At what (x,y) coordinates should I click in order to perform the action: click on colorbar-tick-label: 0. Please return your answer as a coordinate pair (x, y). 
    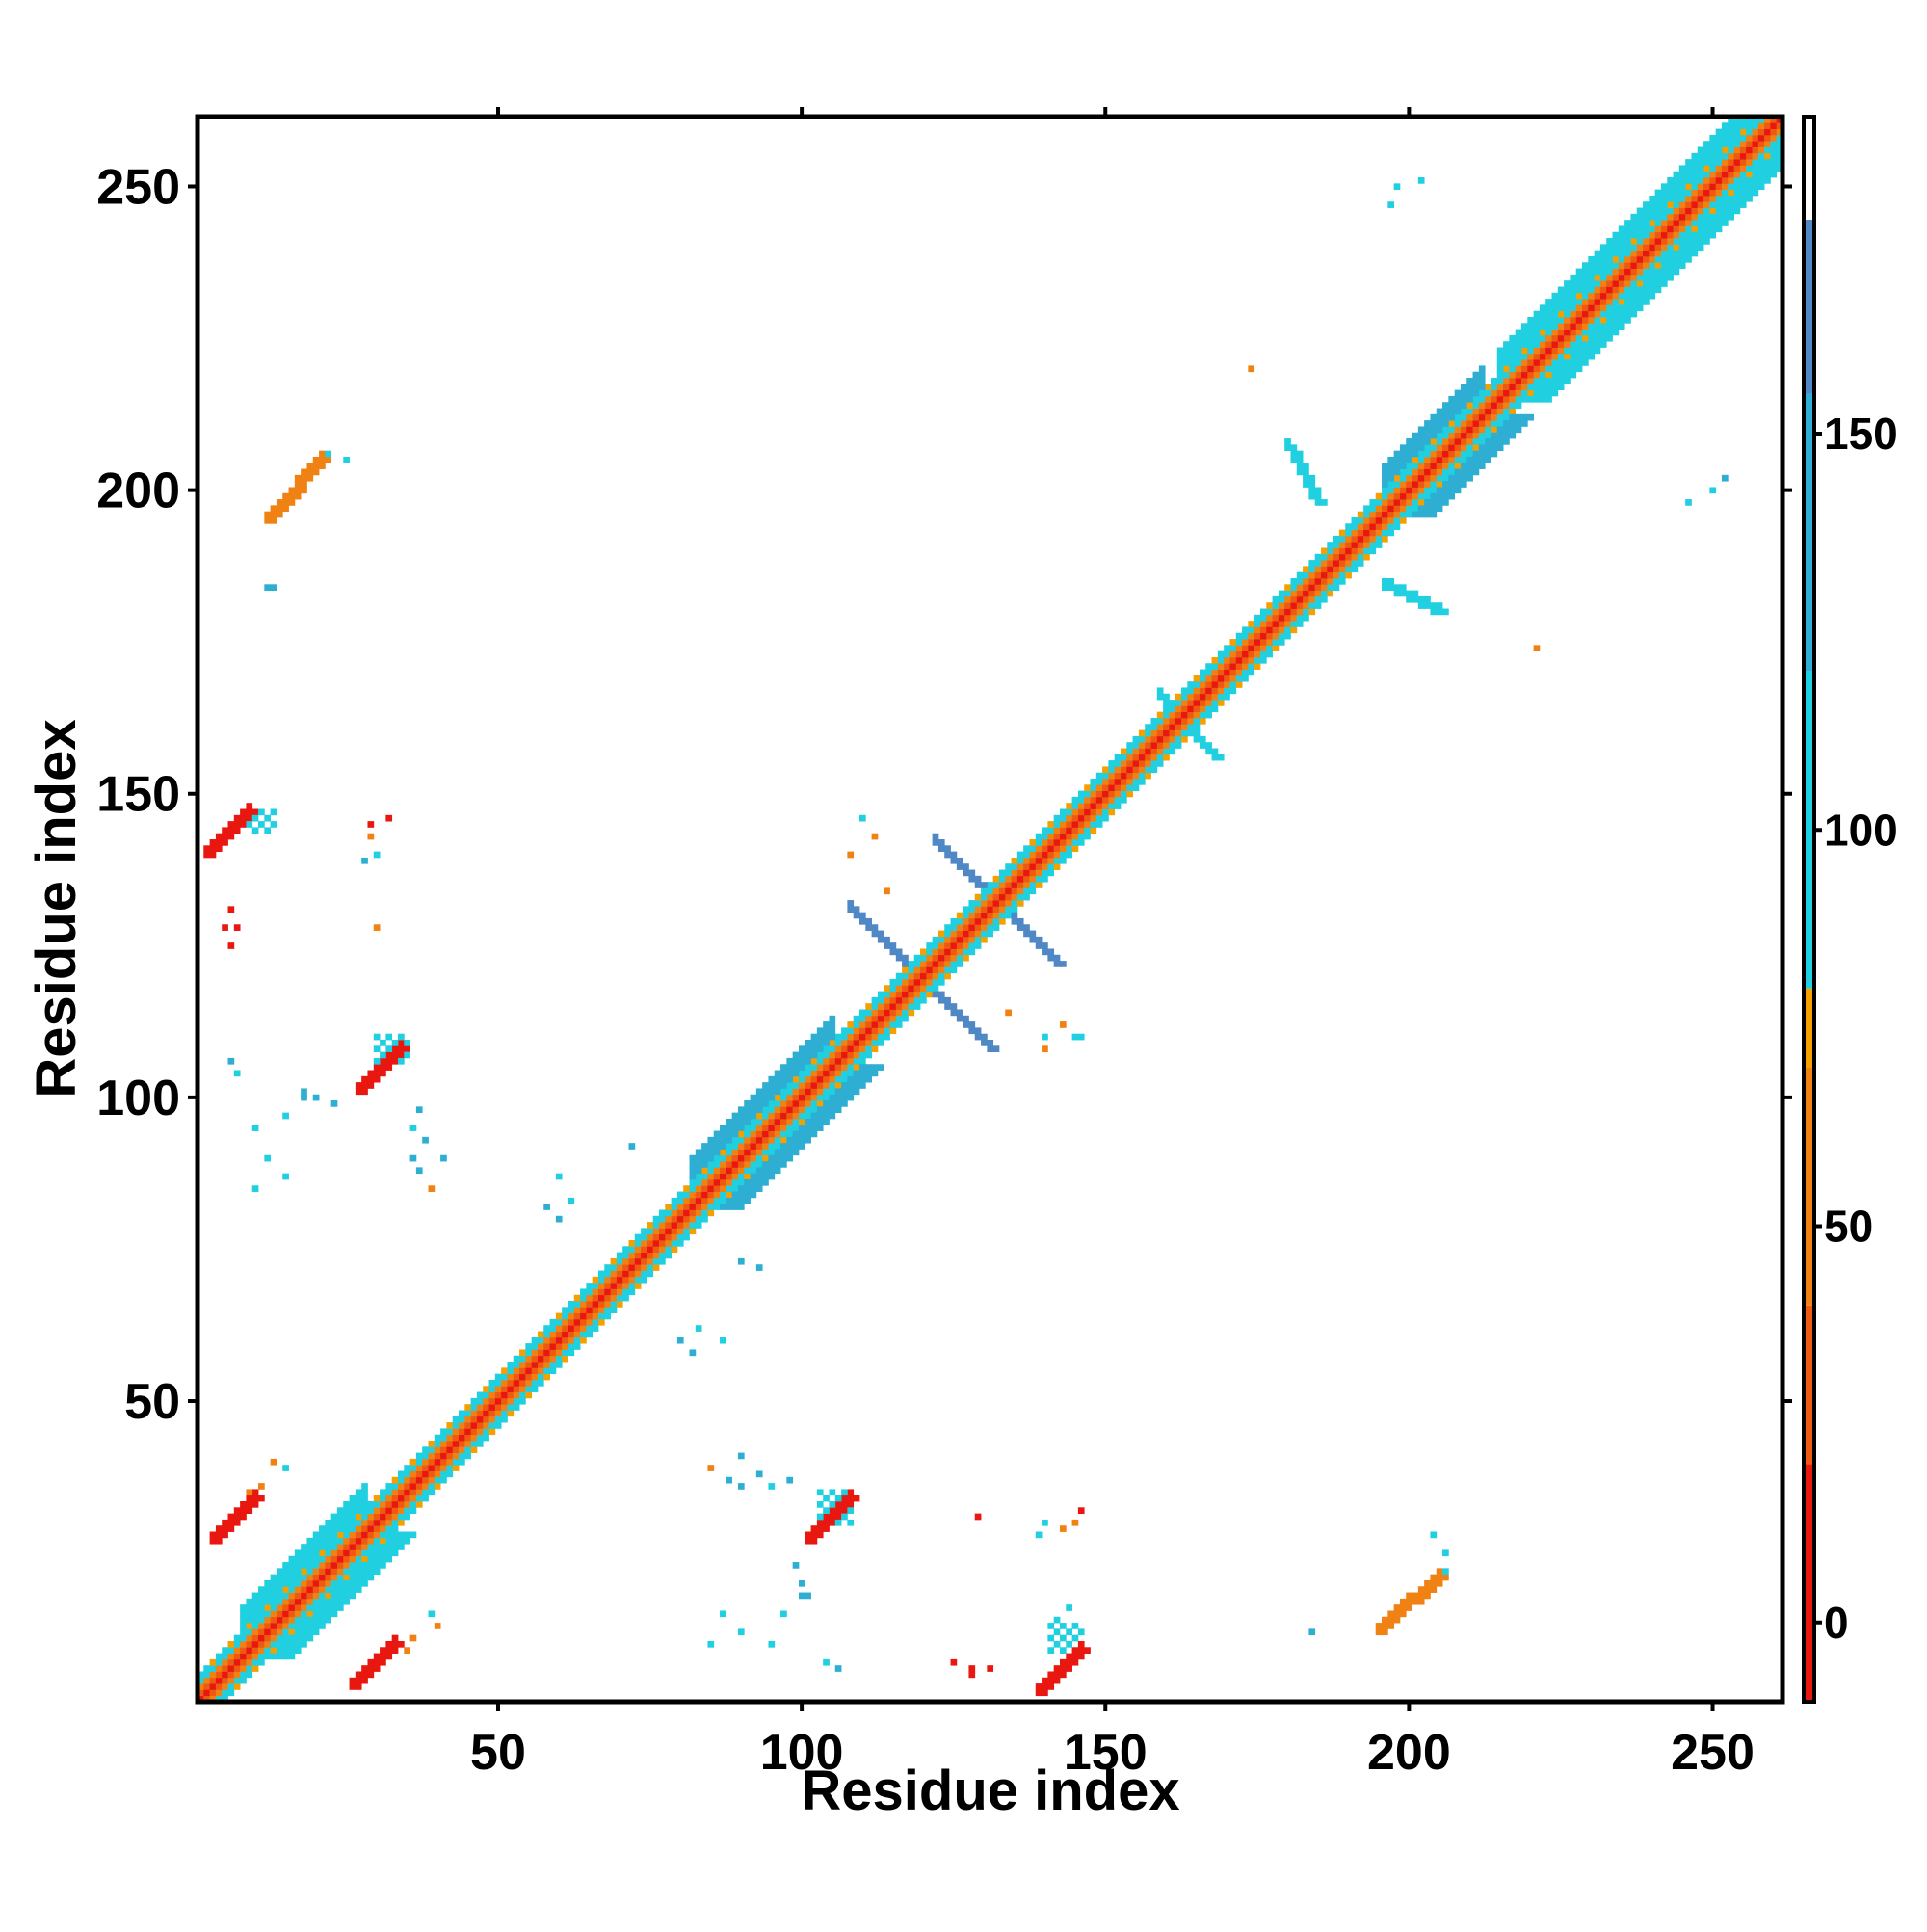
    Looking at the image, I should click on (1836, 1623).